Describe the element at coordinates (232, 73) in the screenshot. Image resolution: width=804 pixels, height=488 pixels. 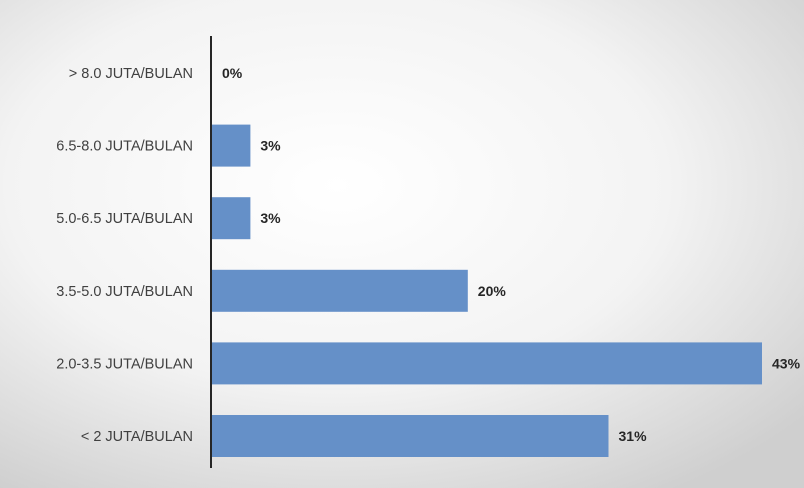
I see `data-label-0: 0%` at that location.